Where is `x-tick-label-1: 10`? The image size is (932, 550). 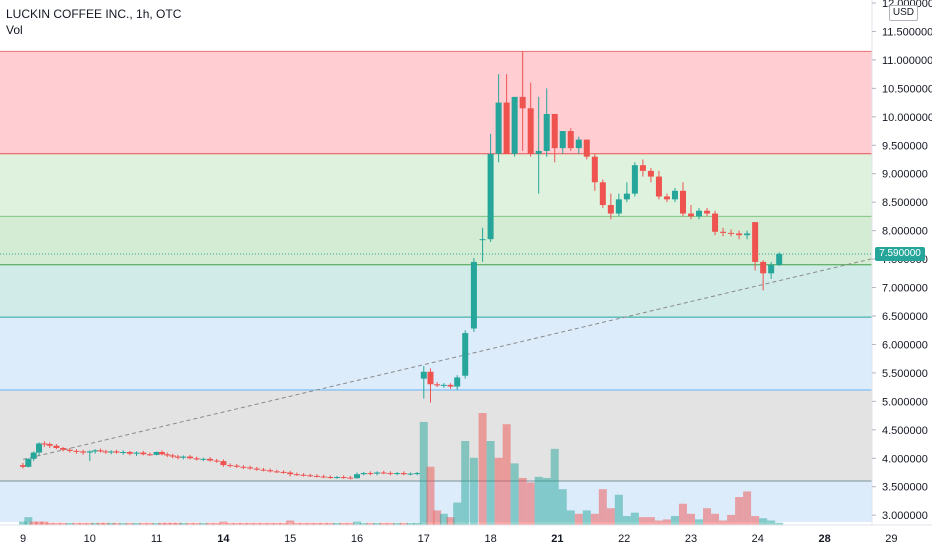 x-tick-label-1: 10 is located at coordinates (90, 539).